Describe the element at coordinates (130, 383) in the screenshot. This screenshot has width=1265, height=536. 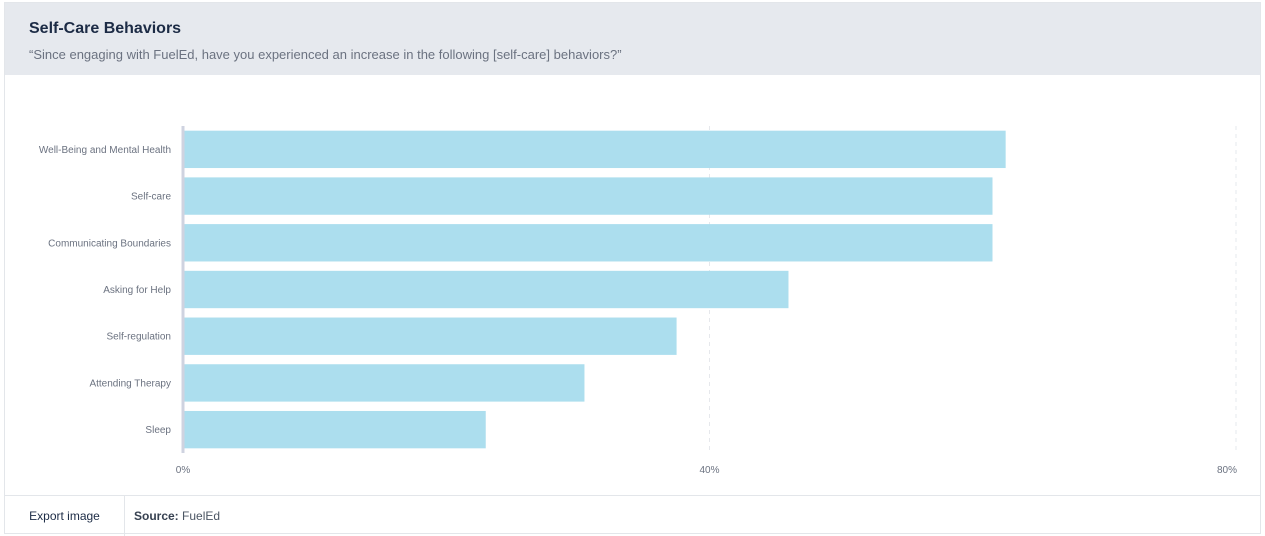
I see `category-label: Attending Therapy` at that location.